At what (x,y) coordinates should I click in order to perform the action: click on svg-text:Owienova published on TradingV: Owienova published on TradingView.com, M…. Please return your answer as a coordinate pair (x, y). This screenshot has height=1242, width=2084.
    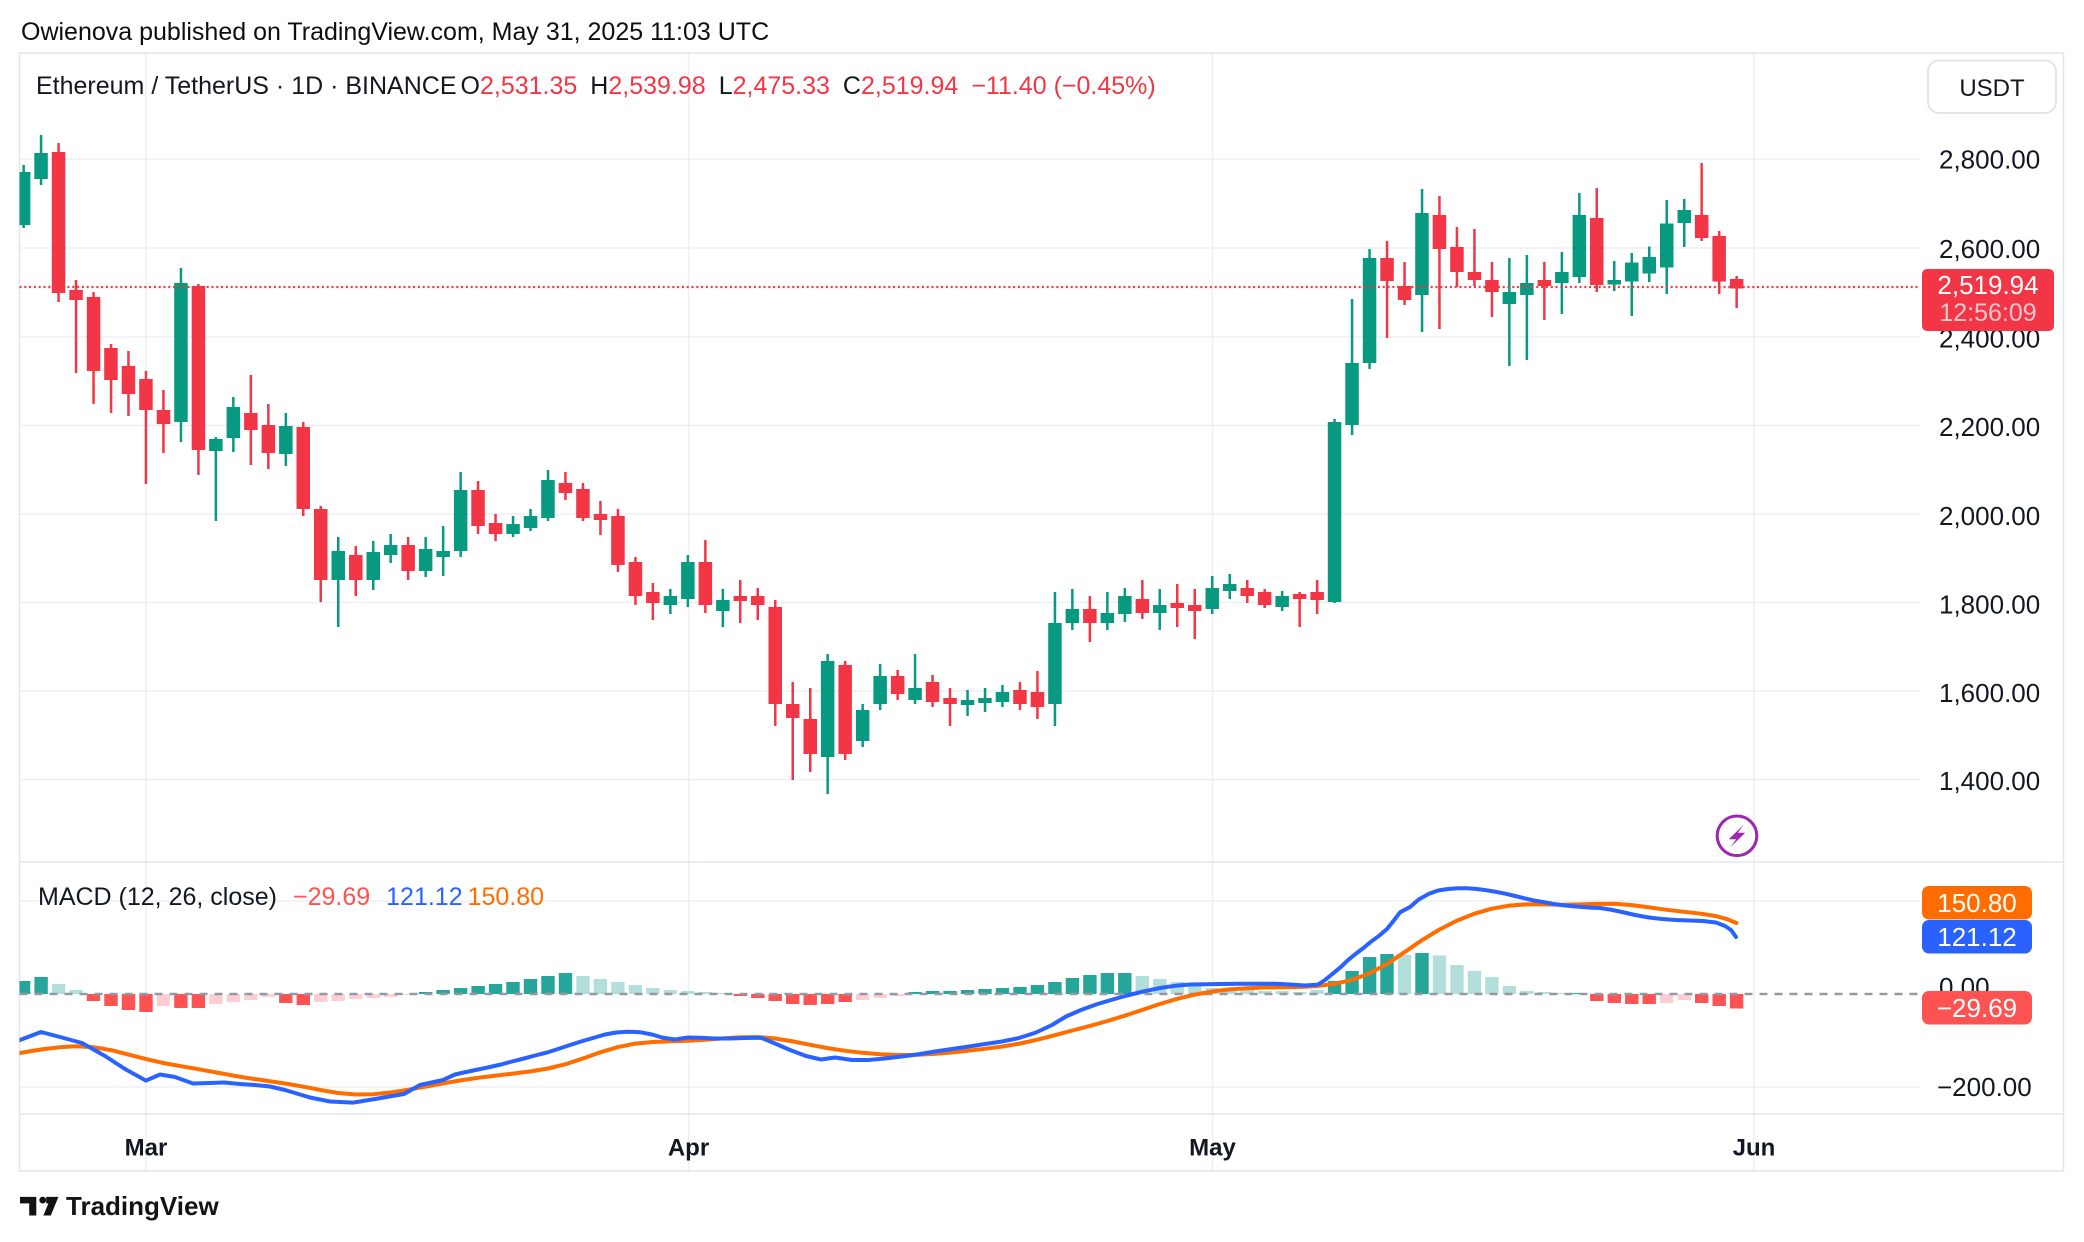
    Looking at the image, I should click on (395, 32).